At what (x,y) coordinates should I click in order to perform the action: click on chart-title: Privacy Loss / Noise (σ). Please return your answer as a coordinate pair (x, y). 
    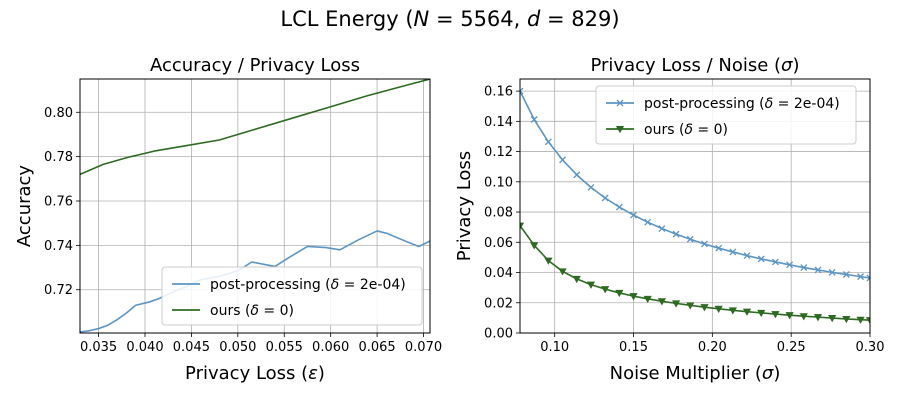
    Looking at the image, I should click on (694, 65).